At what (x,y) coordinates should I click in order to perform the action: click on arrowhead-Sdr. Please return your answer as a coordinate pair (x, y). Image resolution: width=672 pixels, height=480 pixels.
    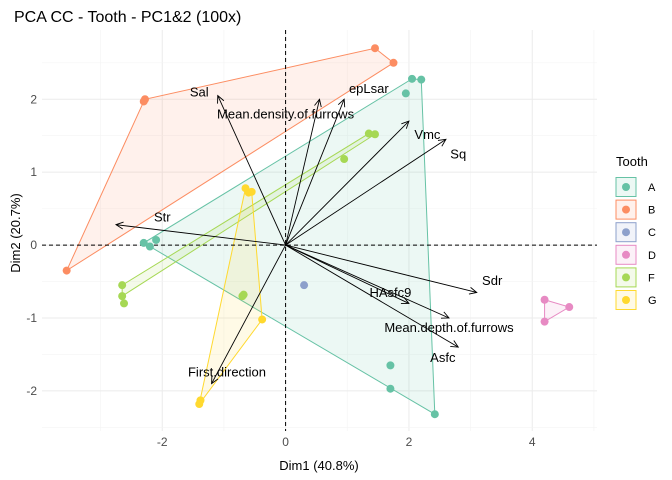
    Looking at the image, I should click on (473, 291).